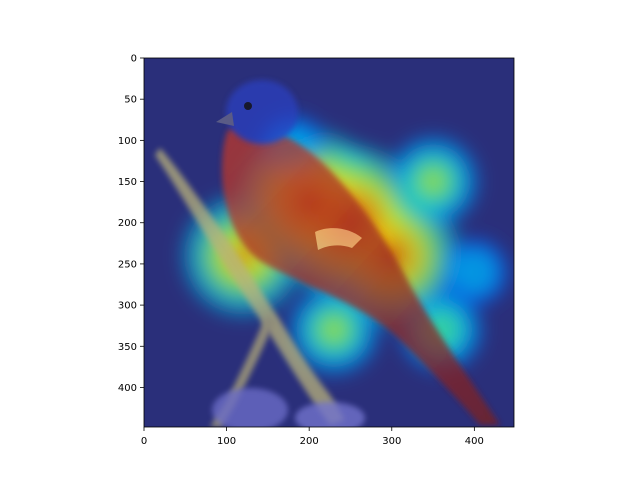 The height and width of the screenshot is (480, 640). What do you see at coordinates (127, 388) in the screenshot?
I see `y-tick-label: 400` at bounding box center [127, 388].